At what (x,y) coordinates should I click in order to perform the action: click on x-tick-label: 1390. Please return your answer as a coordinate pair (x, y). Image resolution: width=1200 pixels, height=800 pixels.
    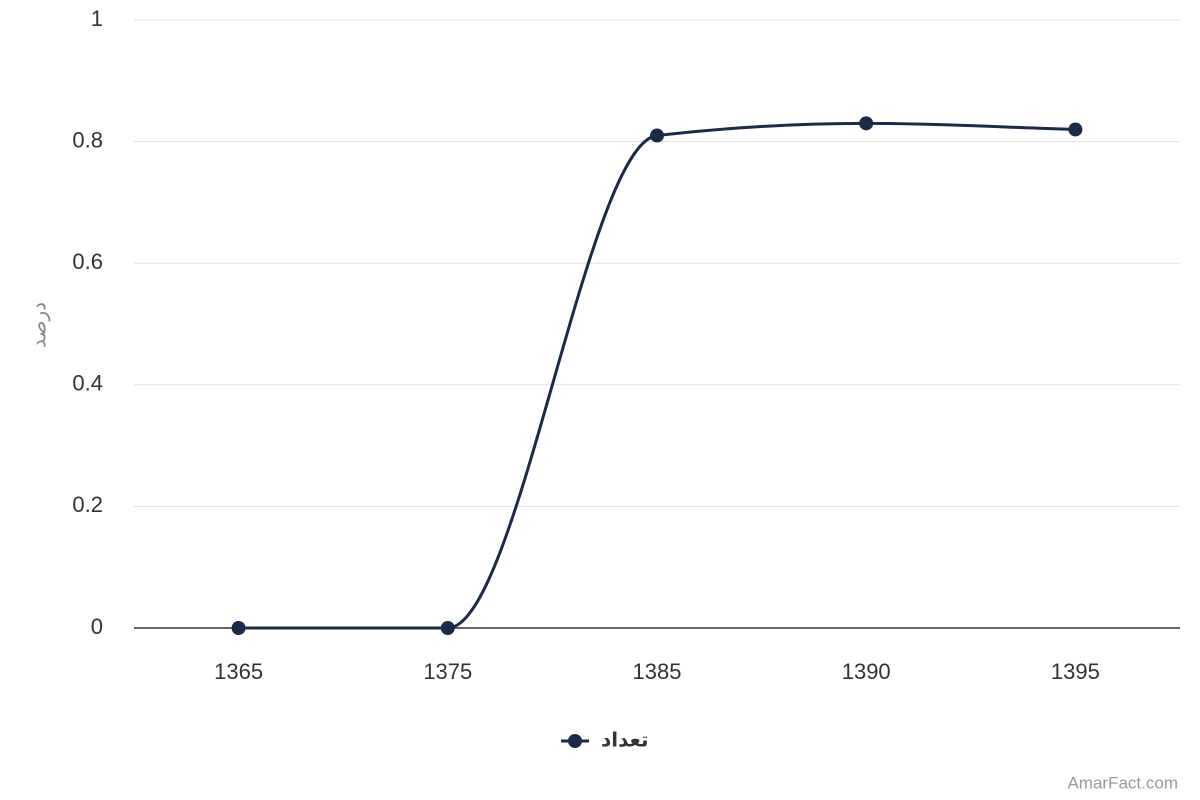
    Looking at the image, I should click on (866, 671).